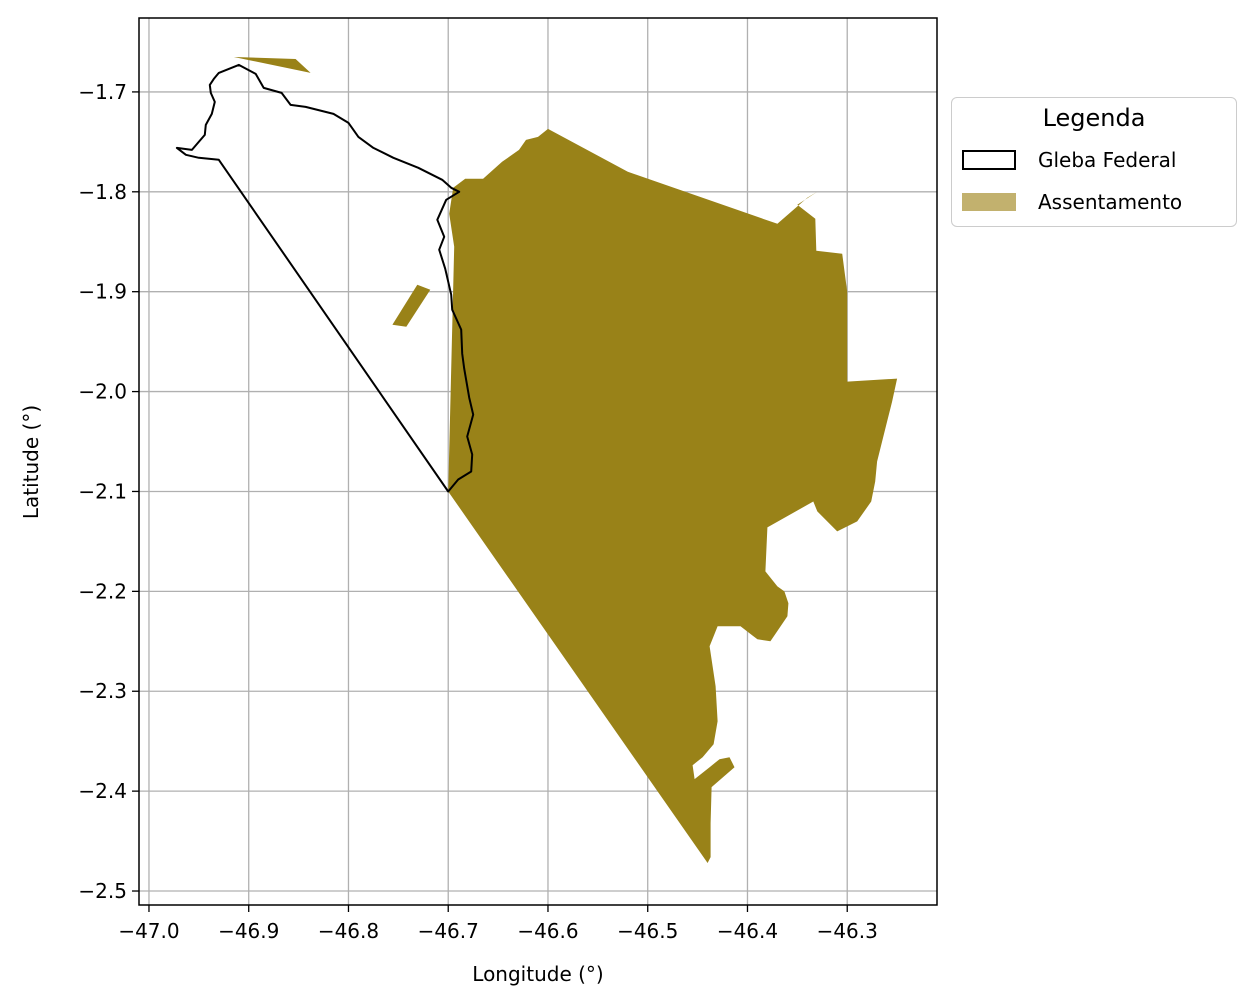  I want to click on x-tick-label-7: −46.3, so click(847, 931).